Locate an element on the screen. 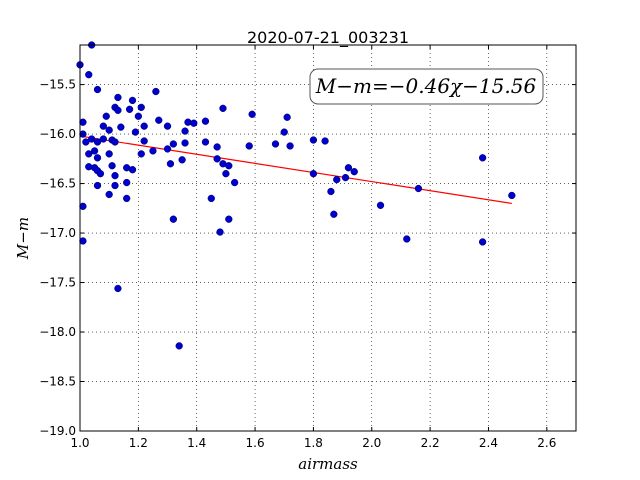  fit-annotation: M−m=−0.46χ−15.56 is located at coordinates (426, 86).